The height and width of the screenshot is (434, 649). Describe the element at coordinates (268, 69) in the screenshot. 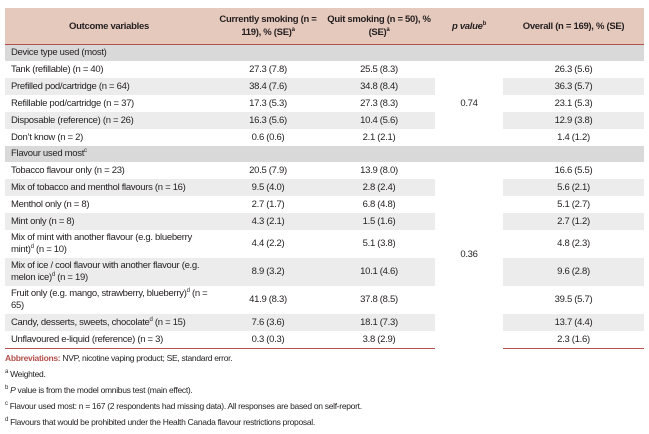

I see `currently-smoking-value: 27.3 (7.8)` at that location.